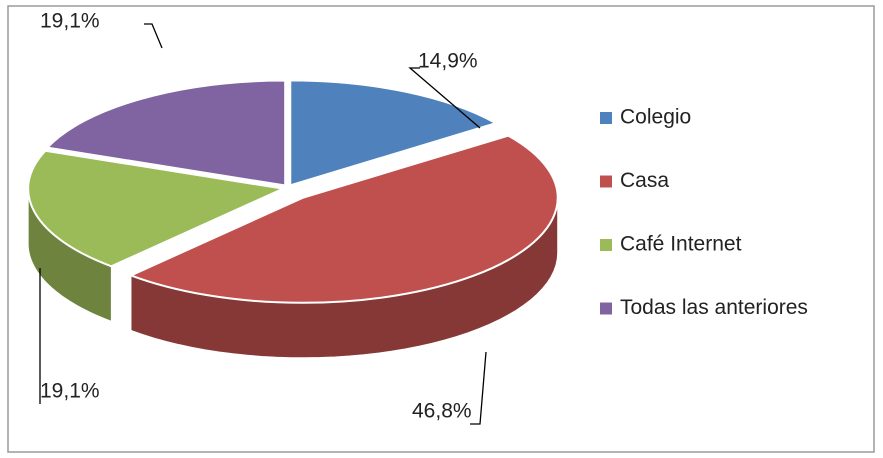 Image resolution: width=883 pixels, height=458 pixels. What do you see at coordinates (714, 307) in the screenshot?
I see `legend-label: Todas las anteriores` at bounding box center [714, 307].